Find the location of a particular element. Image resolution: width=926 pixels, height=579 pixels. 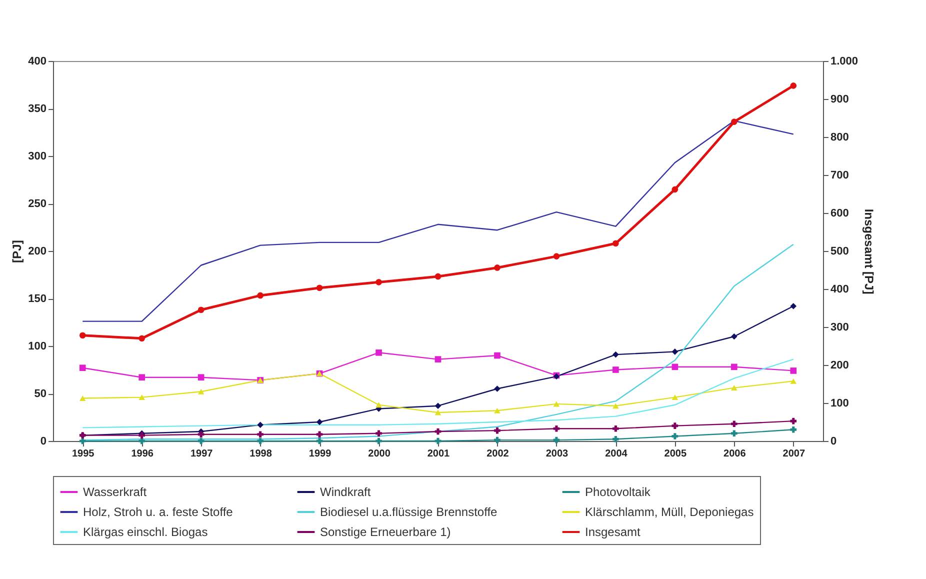

x-tick-label: 2000 is located at coordinates (379, 454).